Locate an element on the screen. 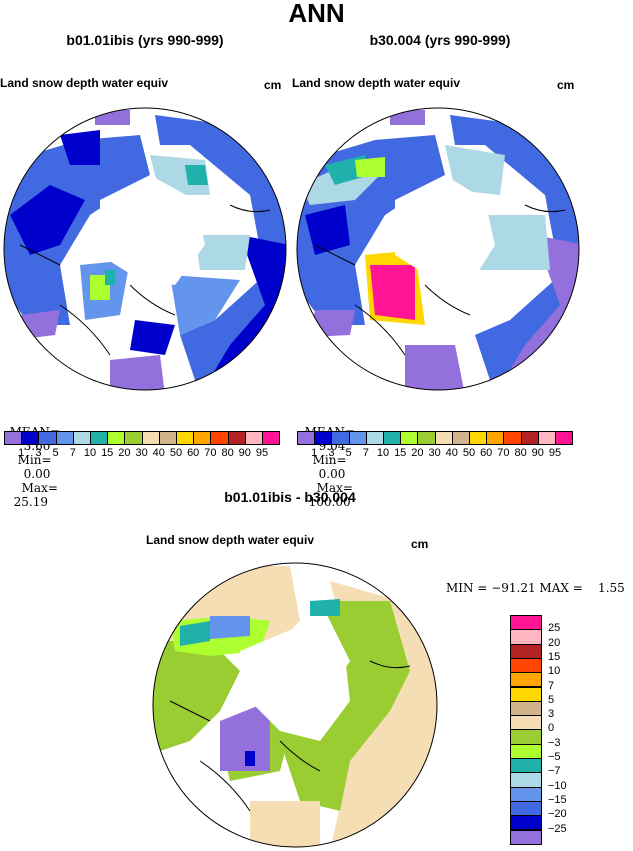  colorbar-label: −3 is located at coordinates (554, 742).